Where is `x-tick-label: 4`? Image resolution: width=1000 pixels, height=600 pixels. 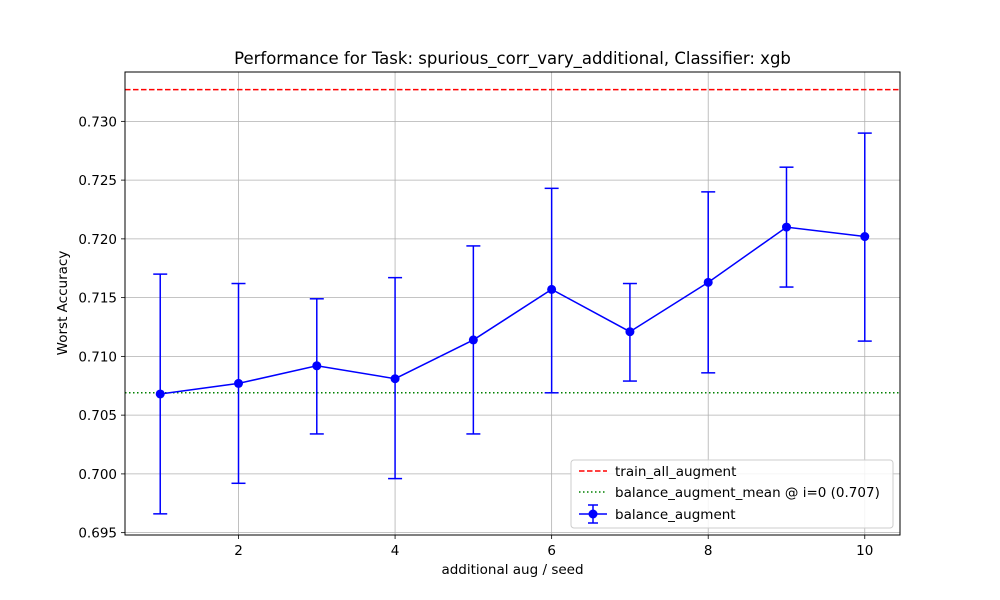
x-tick-label: 4 is located at coordinates (395, 551).